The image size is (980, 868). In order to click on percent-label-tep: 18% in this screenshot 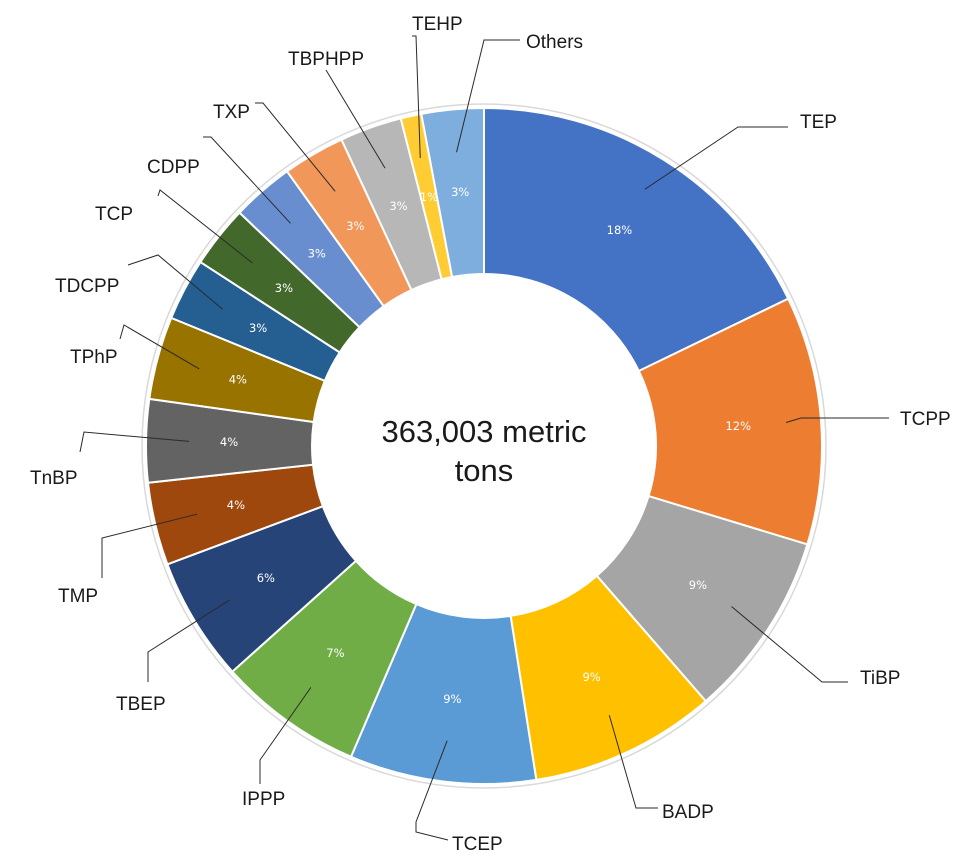, I will do `click(620, 230)`.